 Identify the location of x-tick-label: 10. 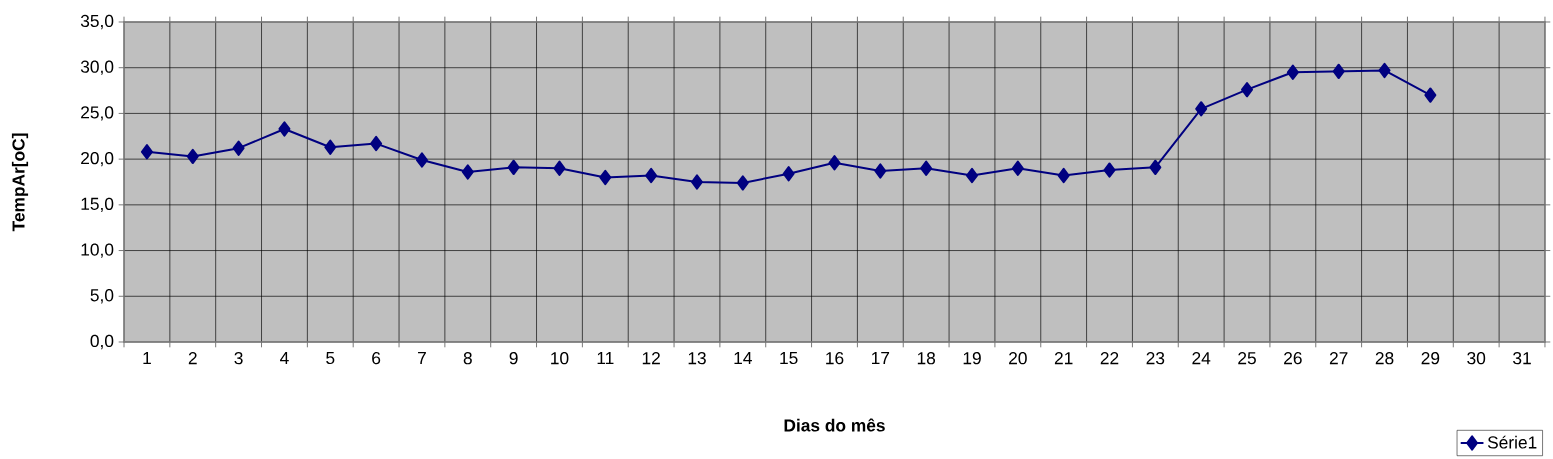
(560, 358).